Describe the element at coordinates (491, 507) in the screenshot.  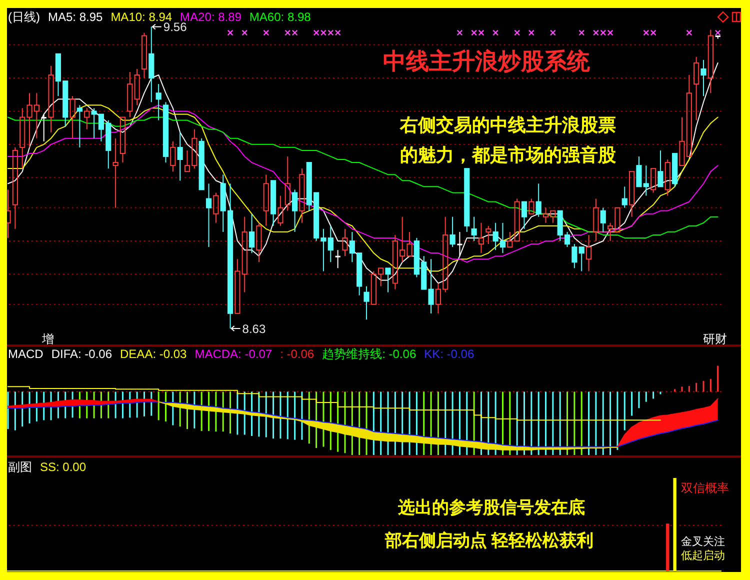
I see `annotation: 选出的参考股信号发在底` at that location.